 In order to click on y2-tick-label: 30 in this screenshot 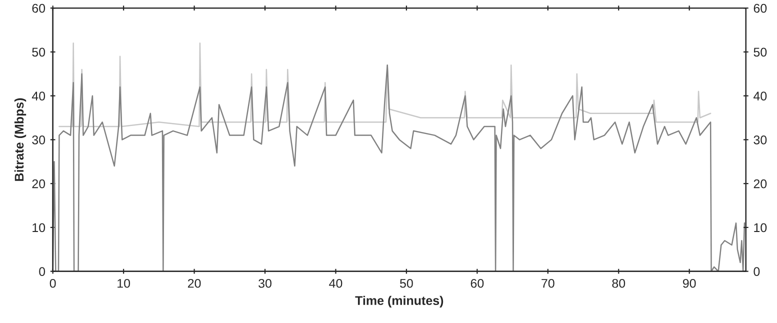, I will do `click(760, 140)`.